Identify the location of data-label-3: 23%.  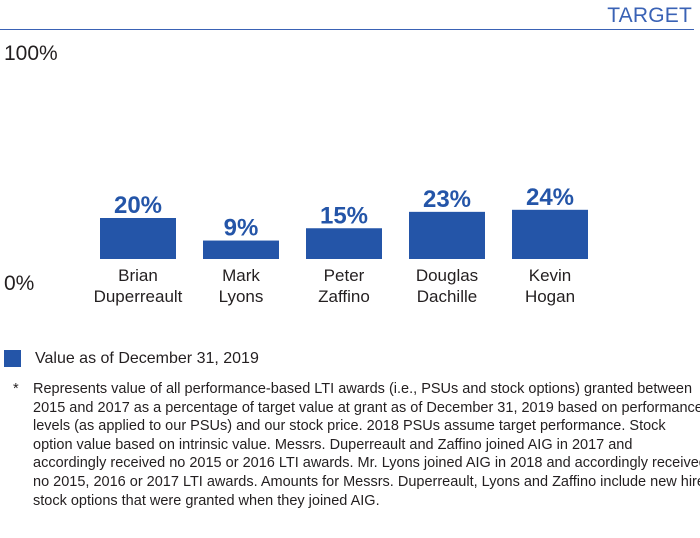
(447, 199).